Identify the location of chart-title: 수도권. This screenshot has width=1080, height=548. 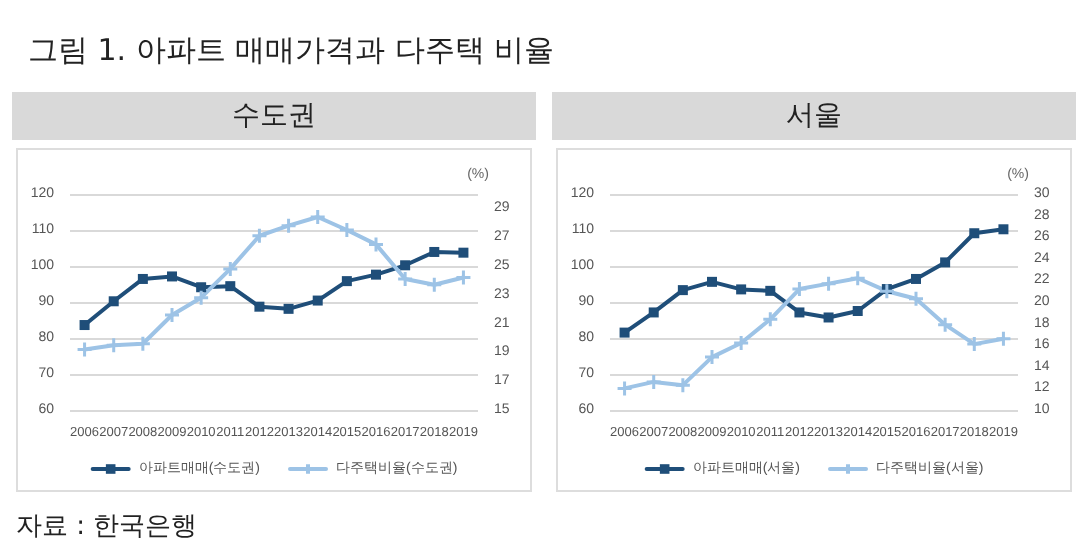
(274, 116).